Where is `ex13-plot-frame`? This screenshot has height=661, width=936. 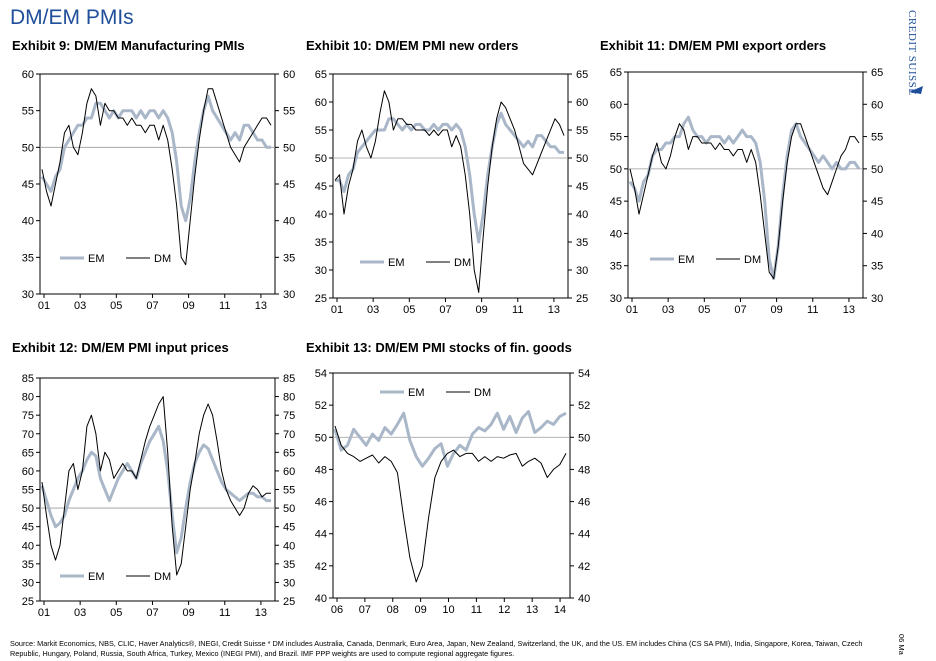
ex13-plot-frame is located at coordinates (451, 485).